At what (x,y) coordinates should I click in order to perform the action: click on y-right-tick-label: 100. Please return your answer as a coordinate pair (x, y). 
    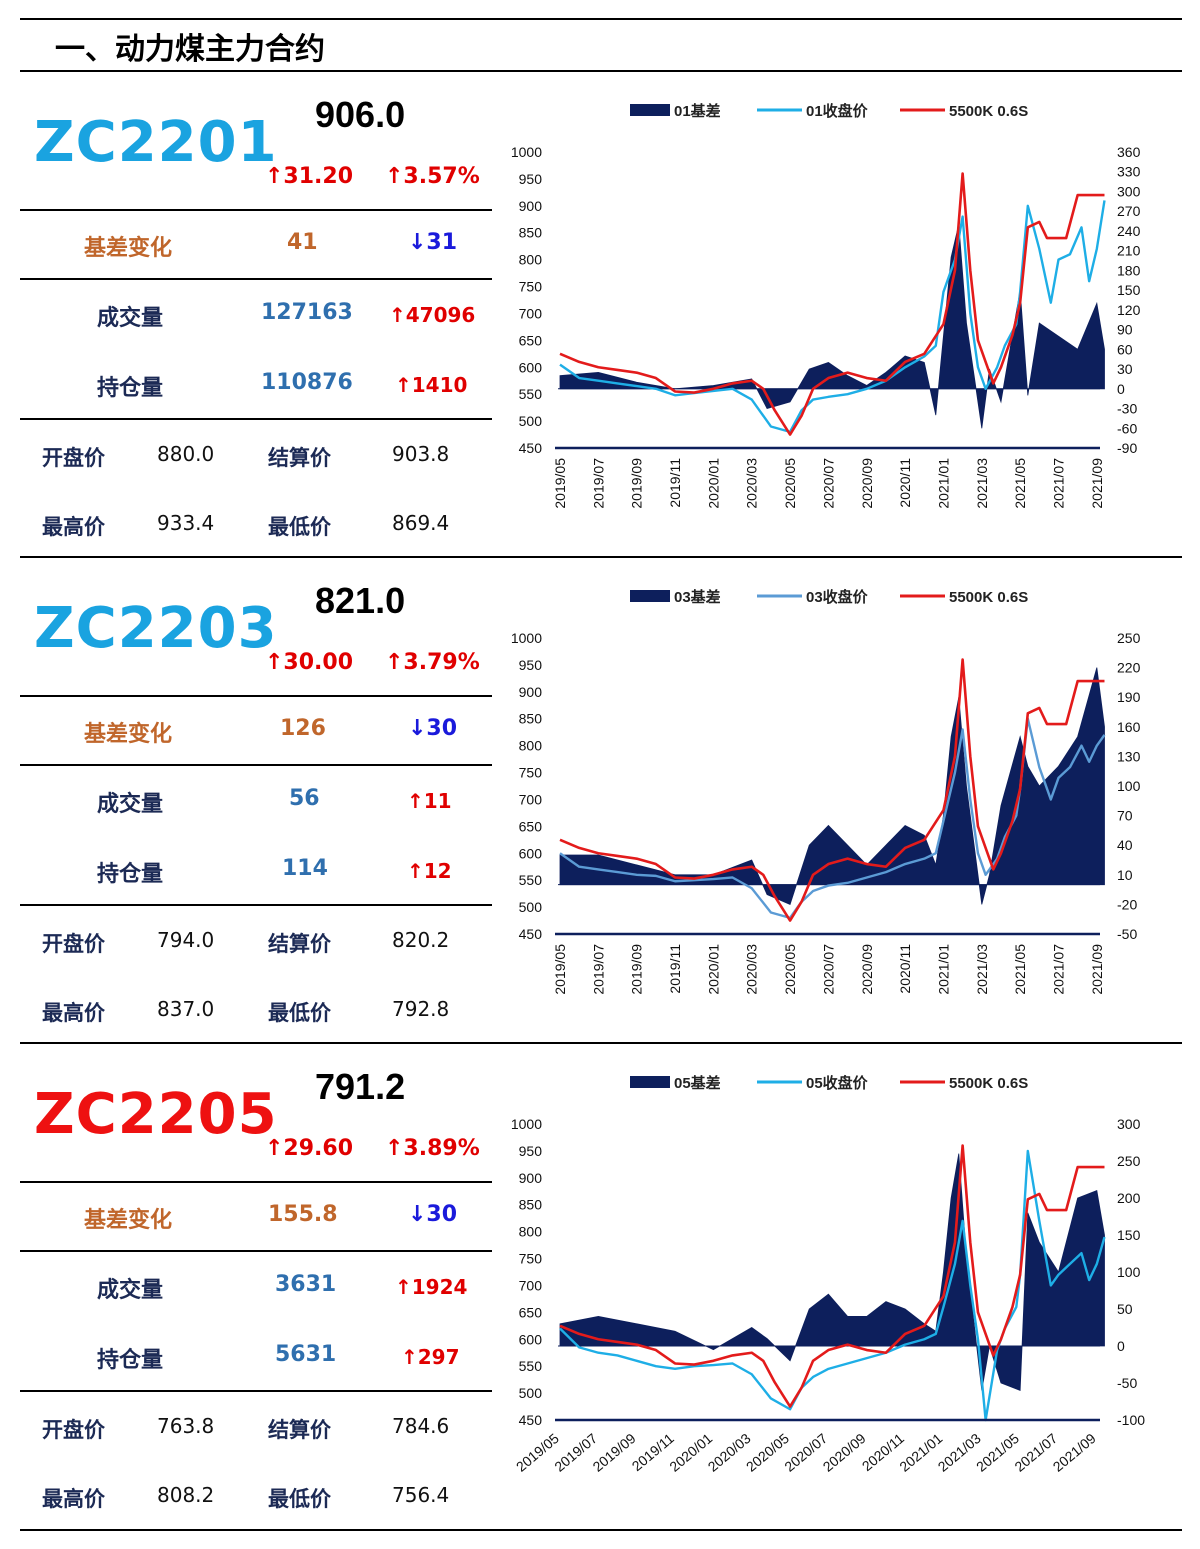
    Looking at the image, I should click on (1129, 786).